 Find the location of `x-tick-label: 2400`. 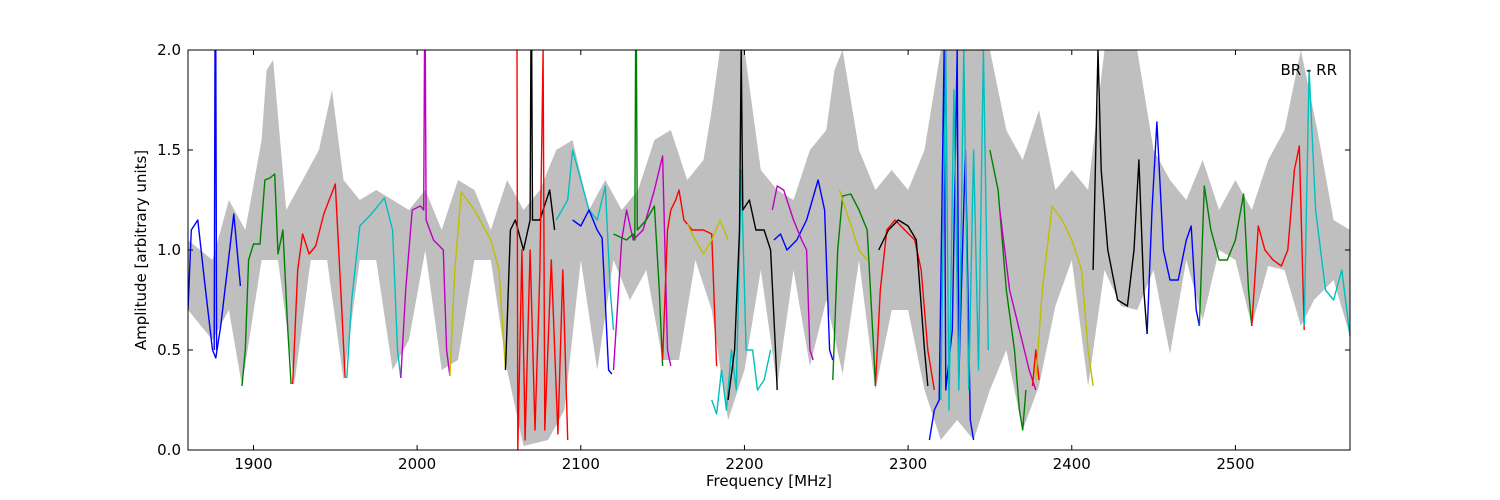

x-tick-label: 2400 is located at coordinates (1072, 464).